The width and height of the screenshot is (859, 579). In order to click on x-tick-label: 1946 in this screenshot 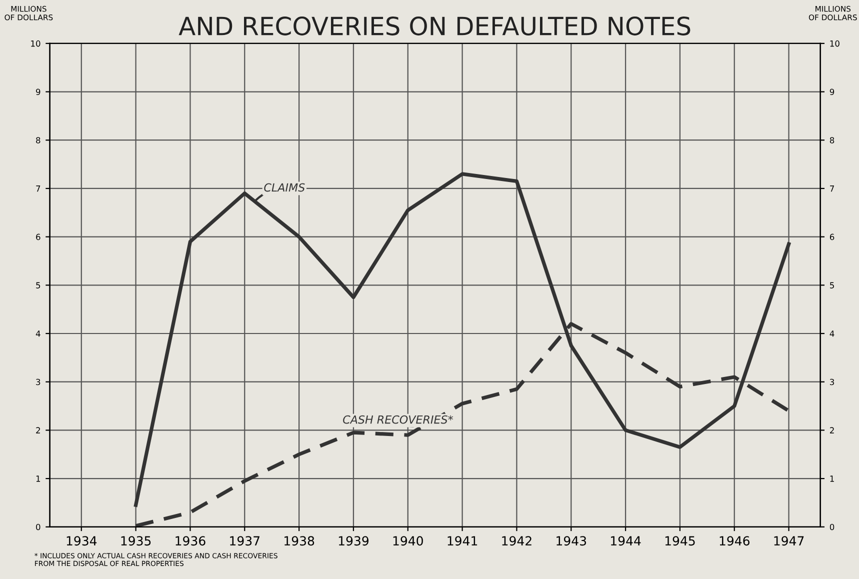, I will do `click(735, 541)`.